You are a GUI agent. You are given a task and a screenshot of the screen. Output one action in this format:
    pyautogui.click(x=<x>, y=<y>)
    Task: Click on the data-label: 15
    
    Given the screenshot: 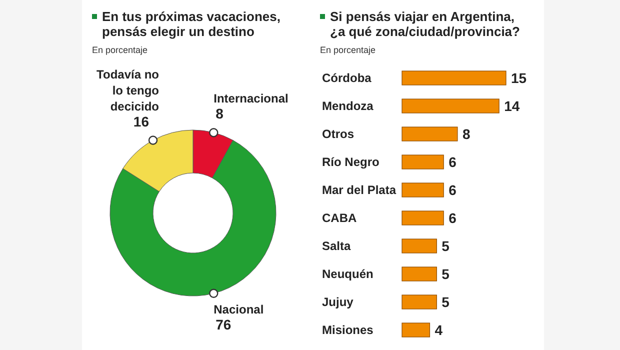 What is the action you would take?
    pyautogui.click(x=519, y=78)
    